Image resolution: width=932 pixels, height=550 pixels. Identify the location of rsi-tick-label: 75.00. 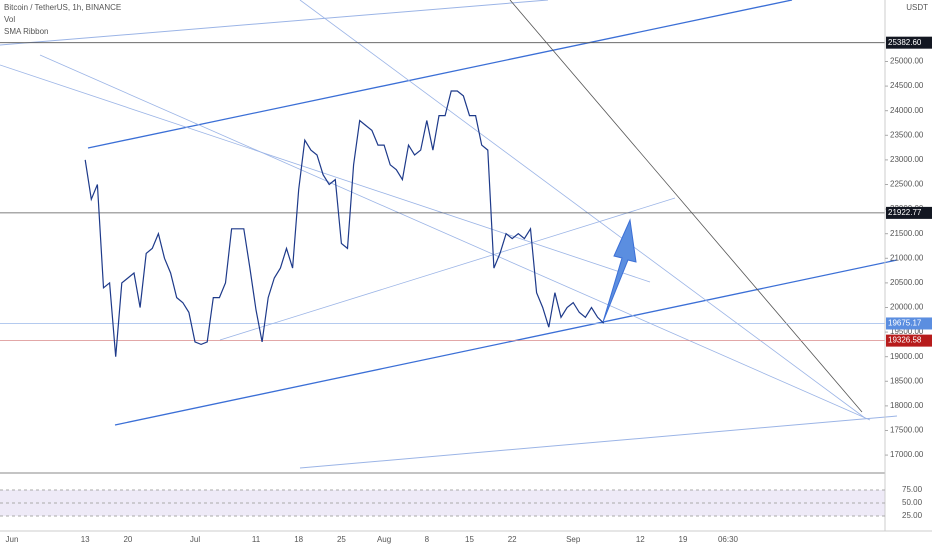
(912, 489).